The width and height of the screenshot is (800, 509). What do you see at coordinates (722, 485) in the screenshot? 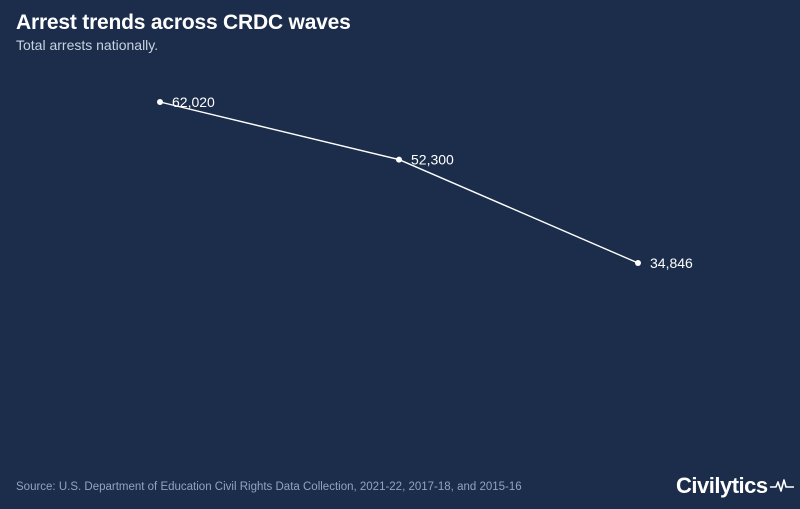
I see `brand-name: Civilytics` at bounding box center [722, 485].